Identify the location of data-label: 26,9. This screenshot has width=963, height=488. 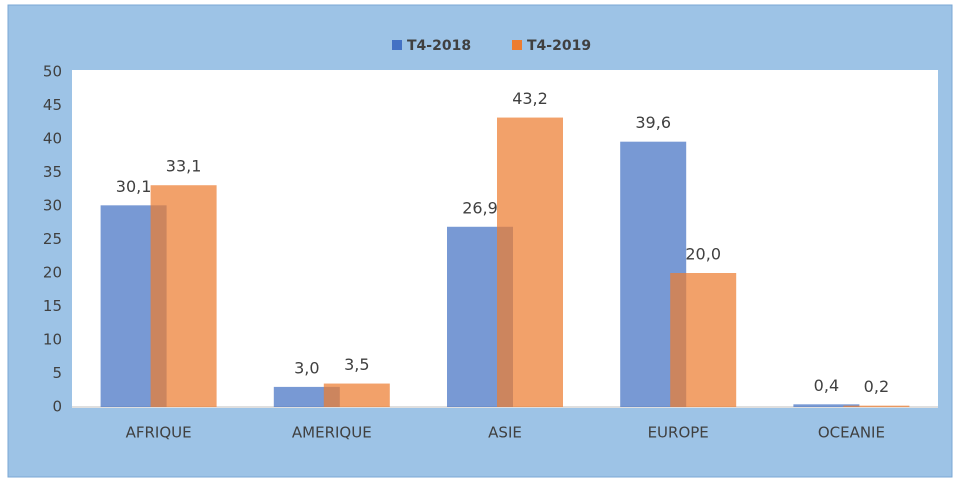
(480, 207).